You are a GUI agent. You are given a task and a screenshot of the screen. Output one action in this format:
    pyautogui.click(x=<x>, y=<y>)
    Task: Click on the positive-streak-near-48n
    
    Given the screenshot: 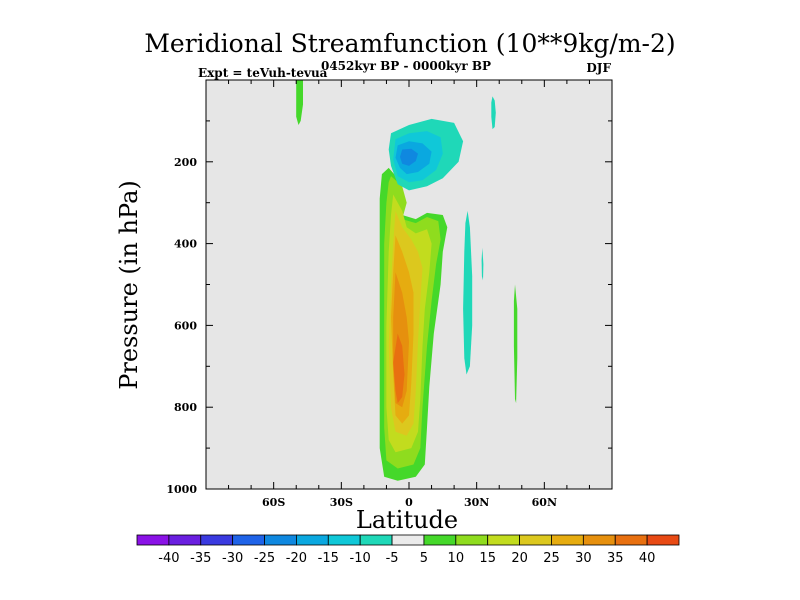 What is the action you would take?
    pyautogui.click(x=515, y=344)
    